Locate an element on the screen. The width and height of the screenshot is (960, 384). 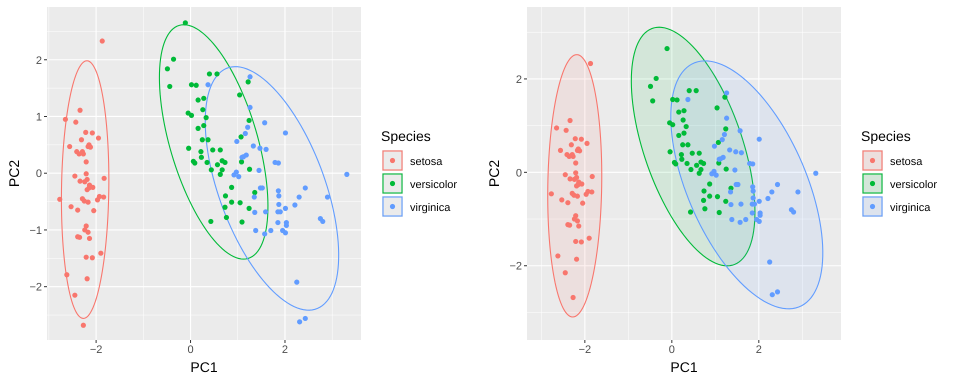
legend-label: setosa is located at coordinates (427, 162).